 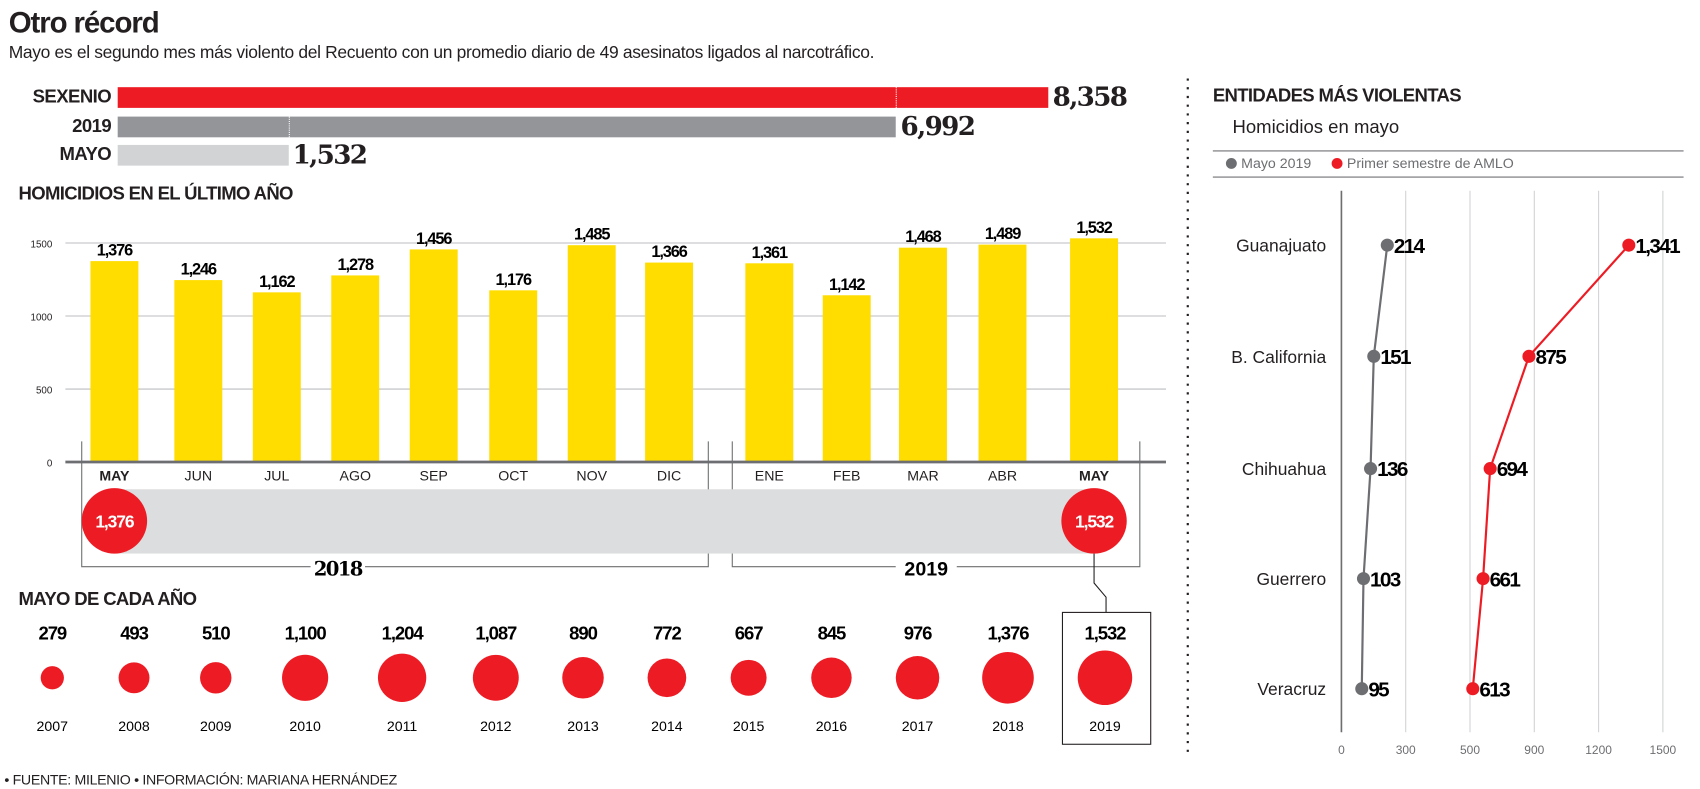 I want to click on x-tick-label: 300, so click(x=1406, y=750).